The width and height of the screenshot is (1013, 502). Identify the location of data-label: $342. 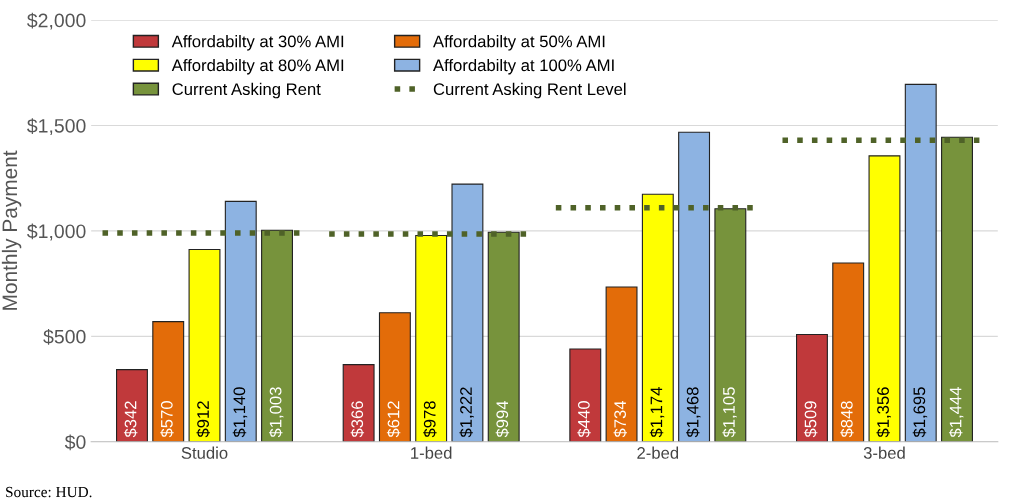
(130, 419).